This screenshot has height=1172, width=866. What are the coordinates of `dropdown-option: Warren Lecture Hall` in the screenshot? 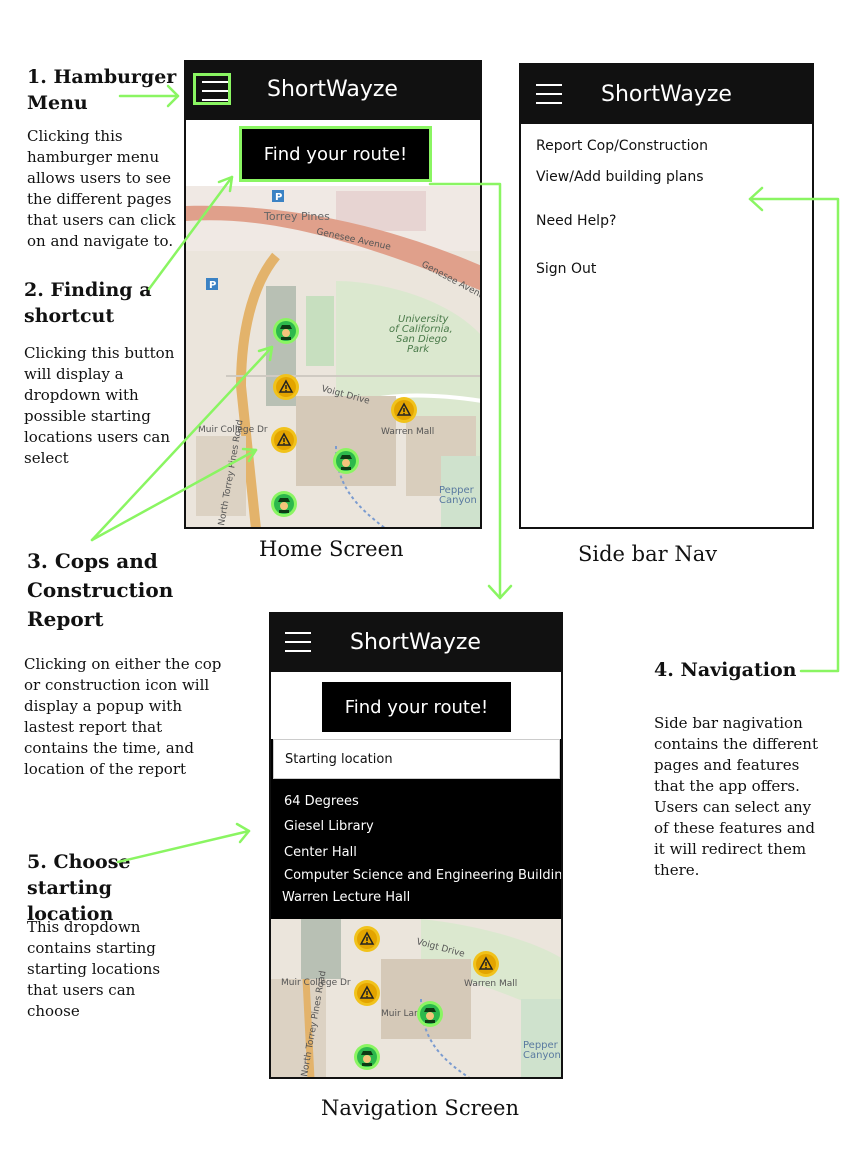 It's located at (346, 897).